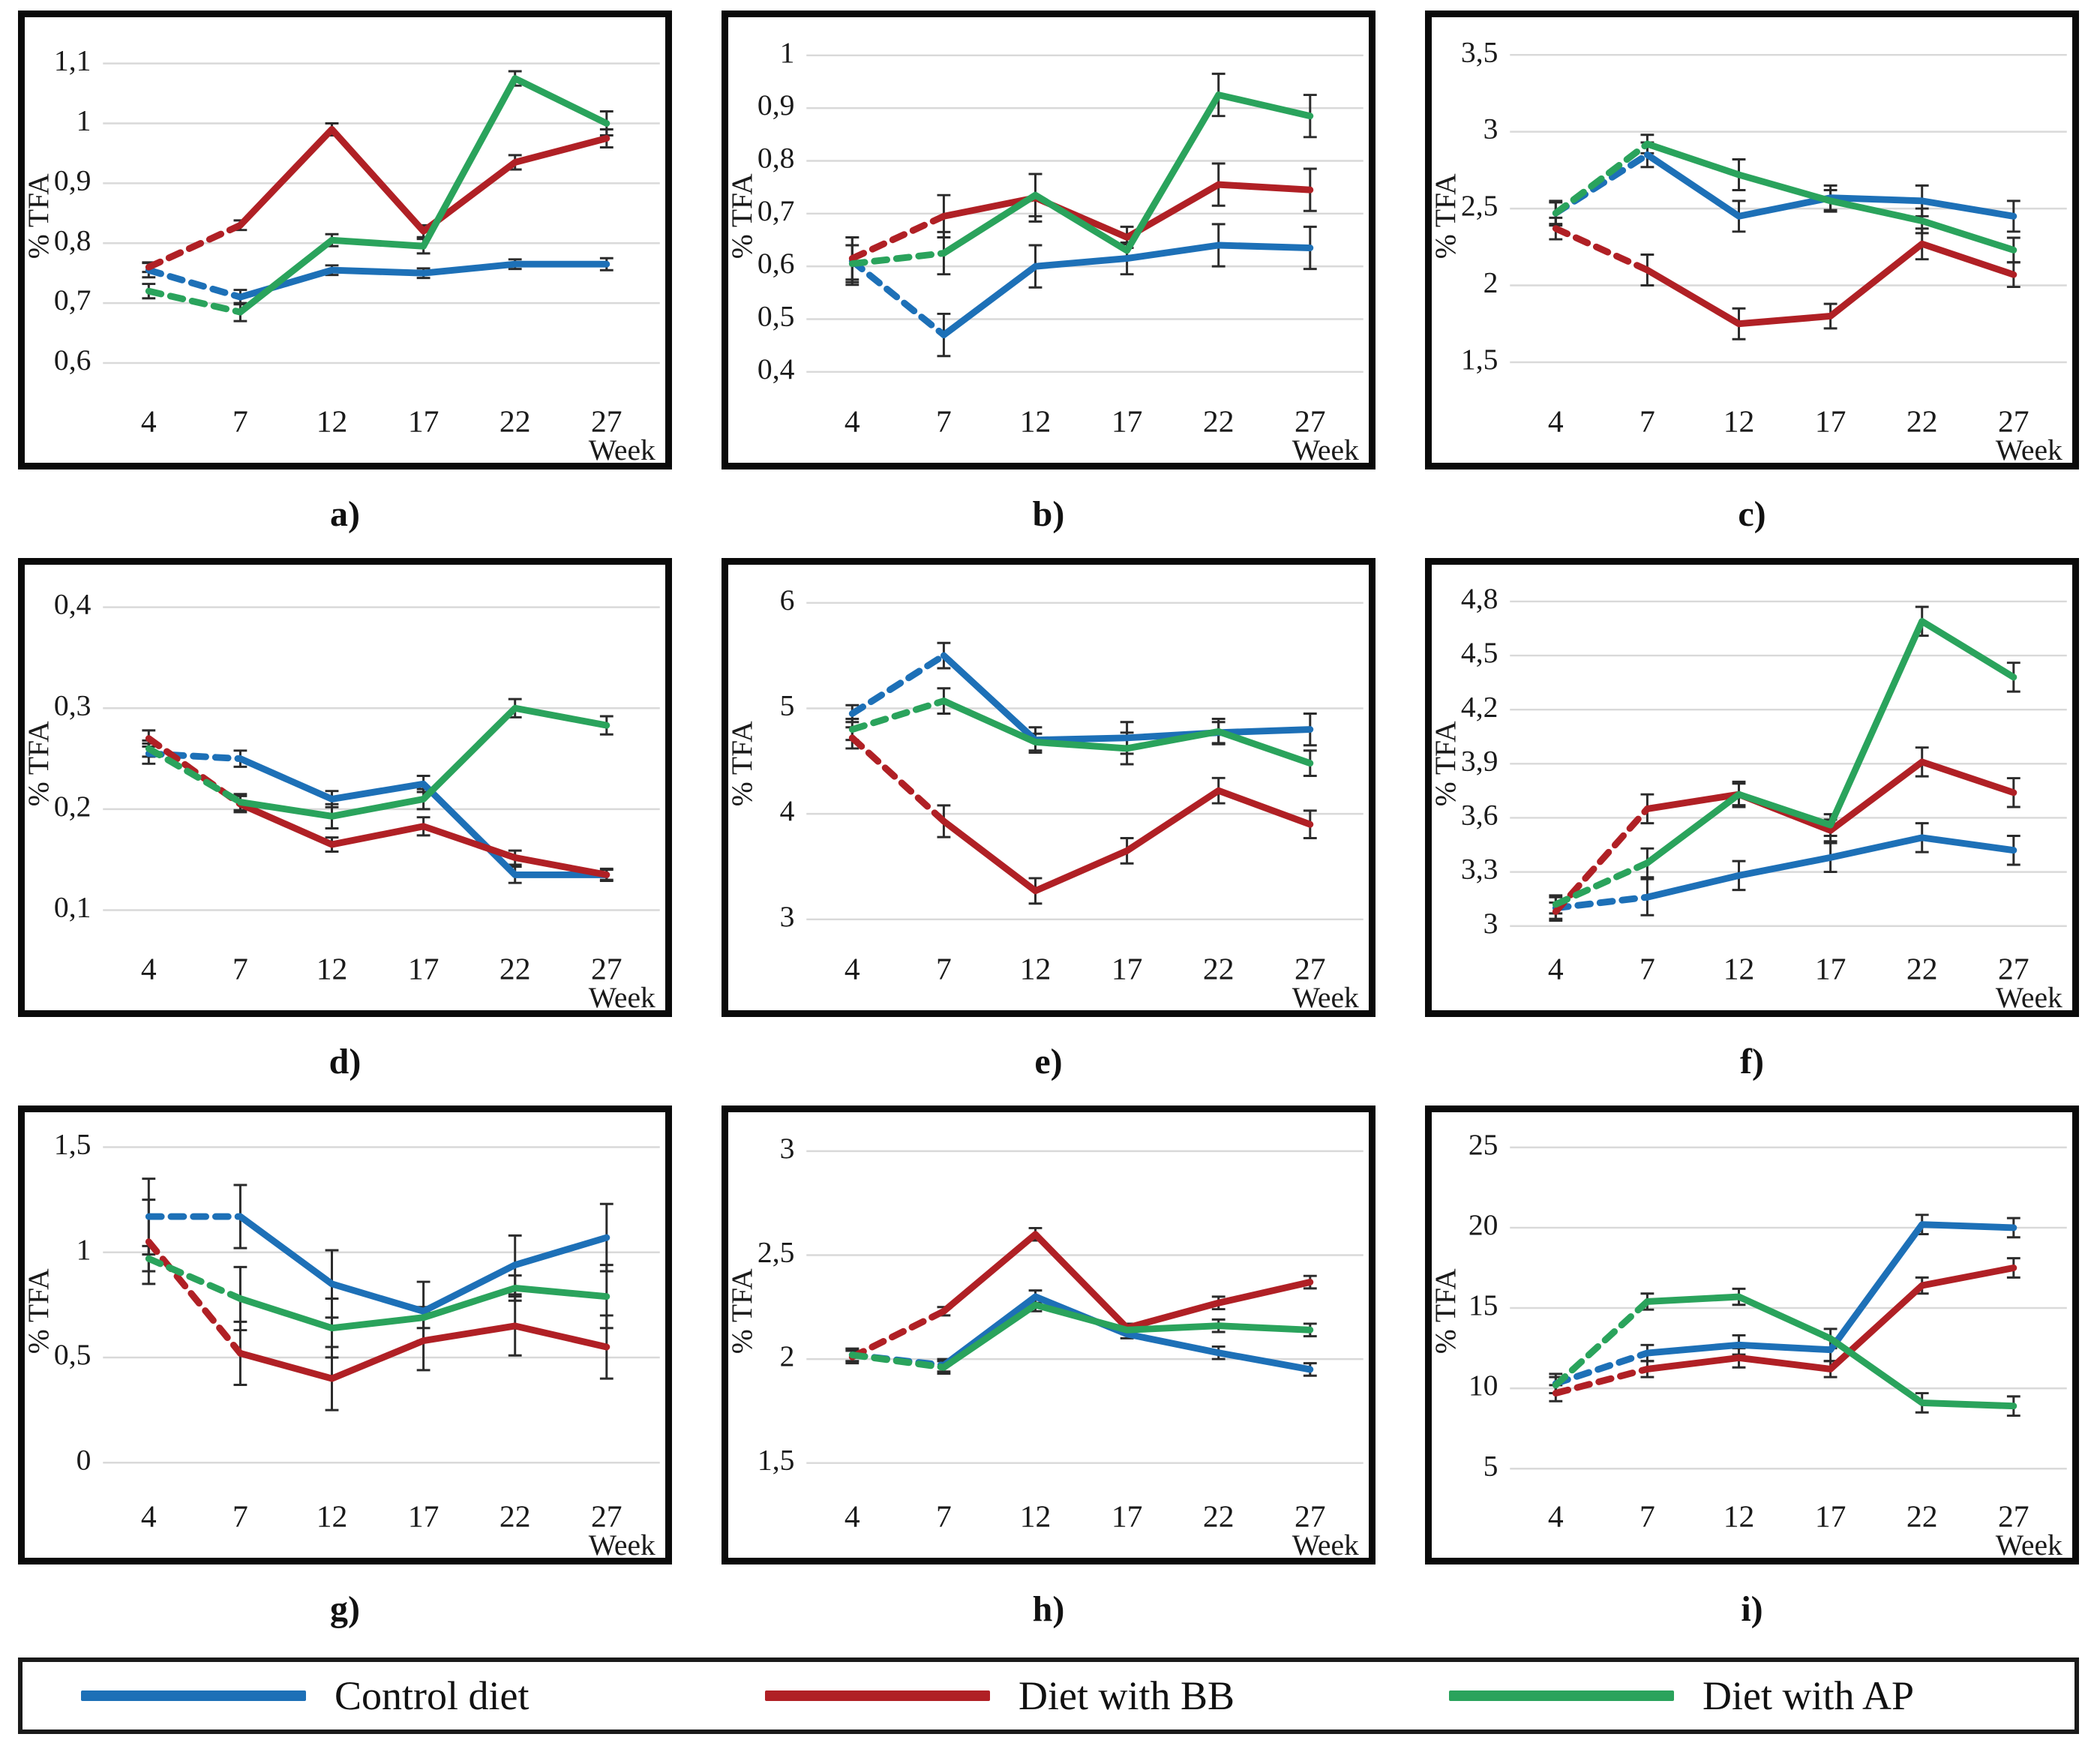 This screenshot has height=1749, width=2100. What do you see at coordinates (84, 1459) in the screenshot?
I see `y-tick-label: 0` at bounding box center [84, 1459].